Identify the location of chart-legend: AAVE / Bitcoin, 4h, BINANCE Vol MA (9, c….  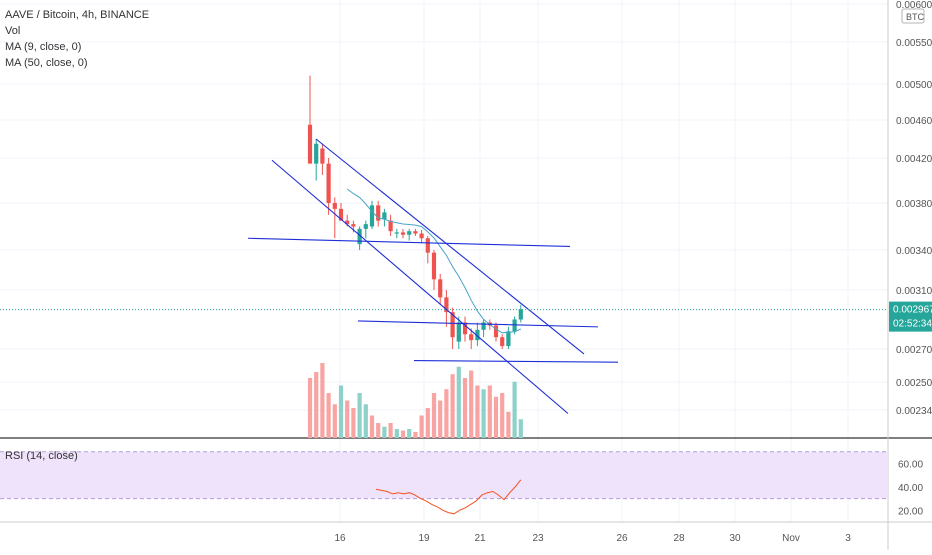
(77, 39).